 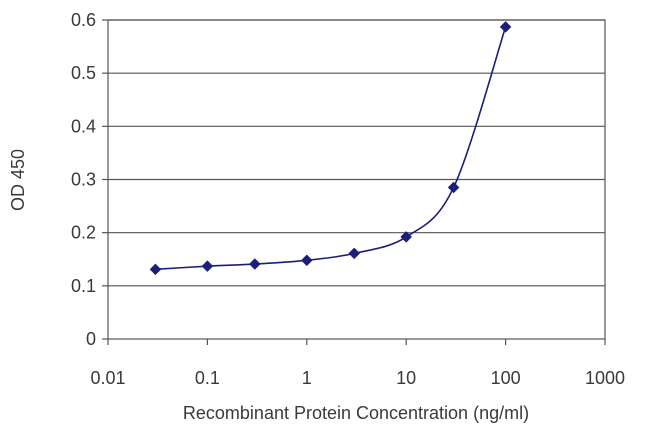 I want to click on x-tick-label: 0.01, so click(x=107, y=378).